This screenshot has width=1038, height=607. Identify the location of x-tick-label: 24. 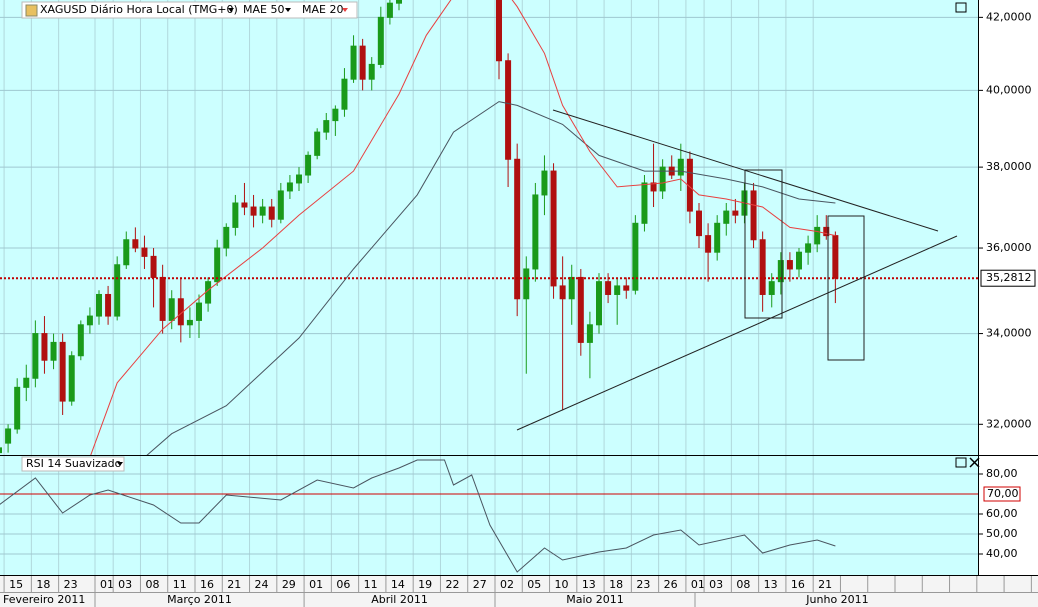
(262, 584).